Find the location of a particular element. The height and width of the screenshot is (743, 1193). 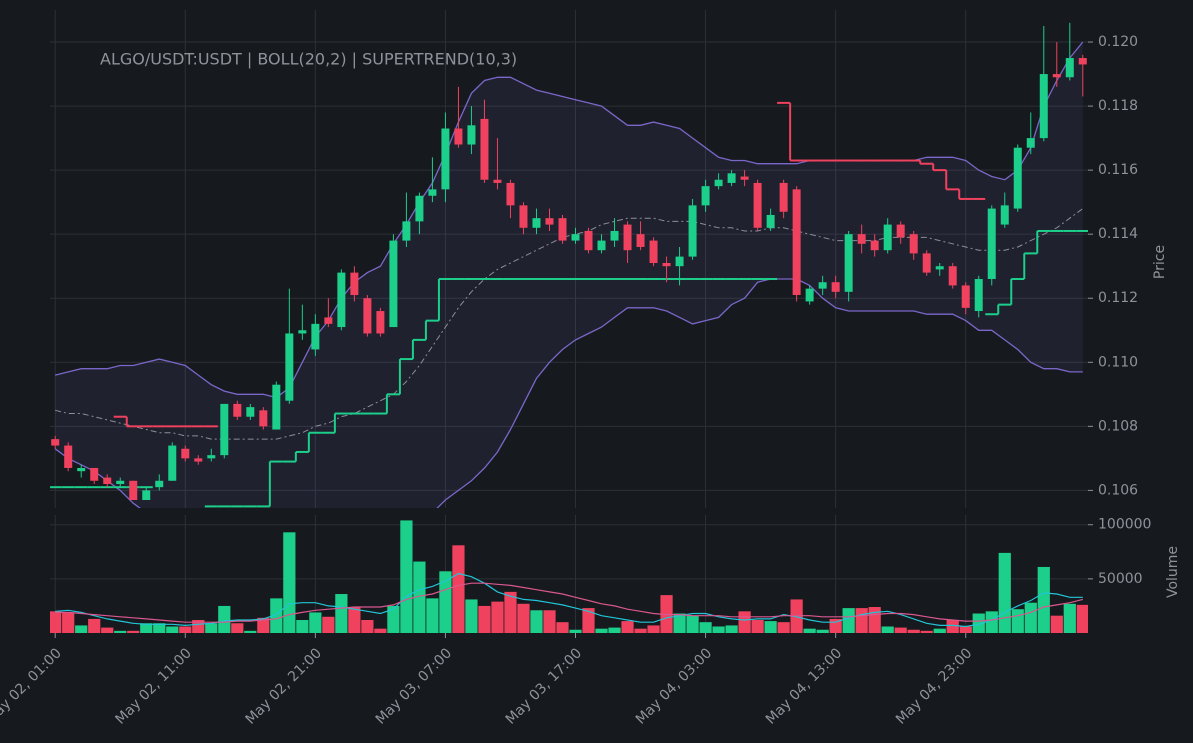

y-tick-label: 0.112 is located at coordinates (1118, 298).